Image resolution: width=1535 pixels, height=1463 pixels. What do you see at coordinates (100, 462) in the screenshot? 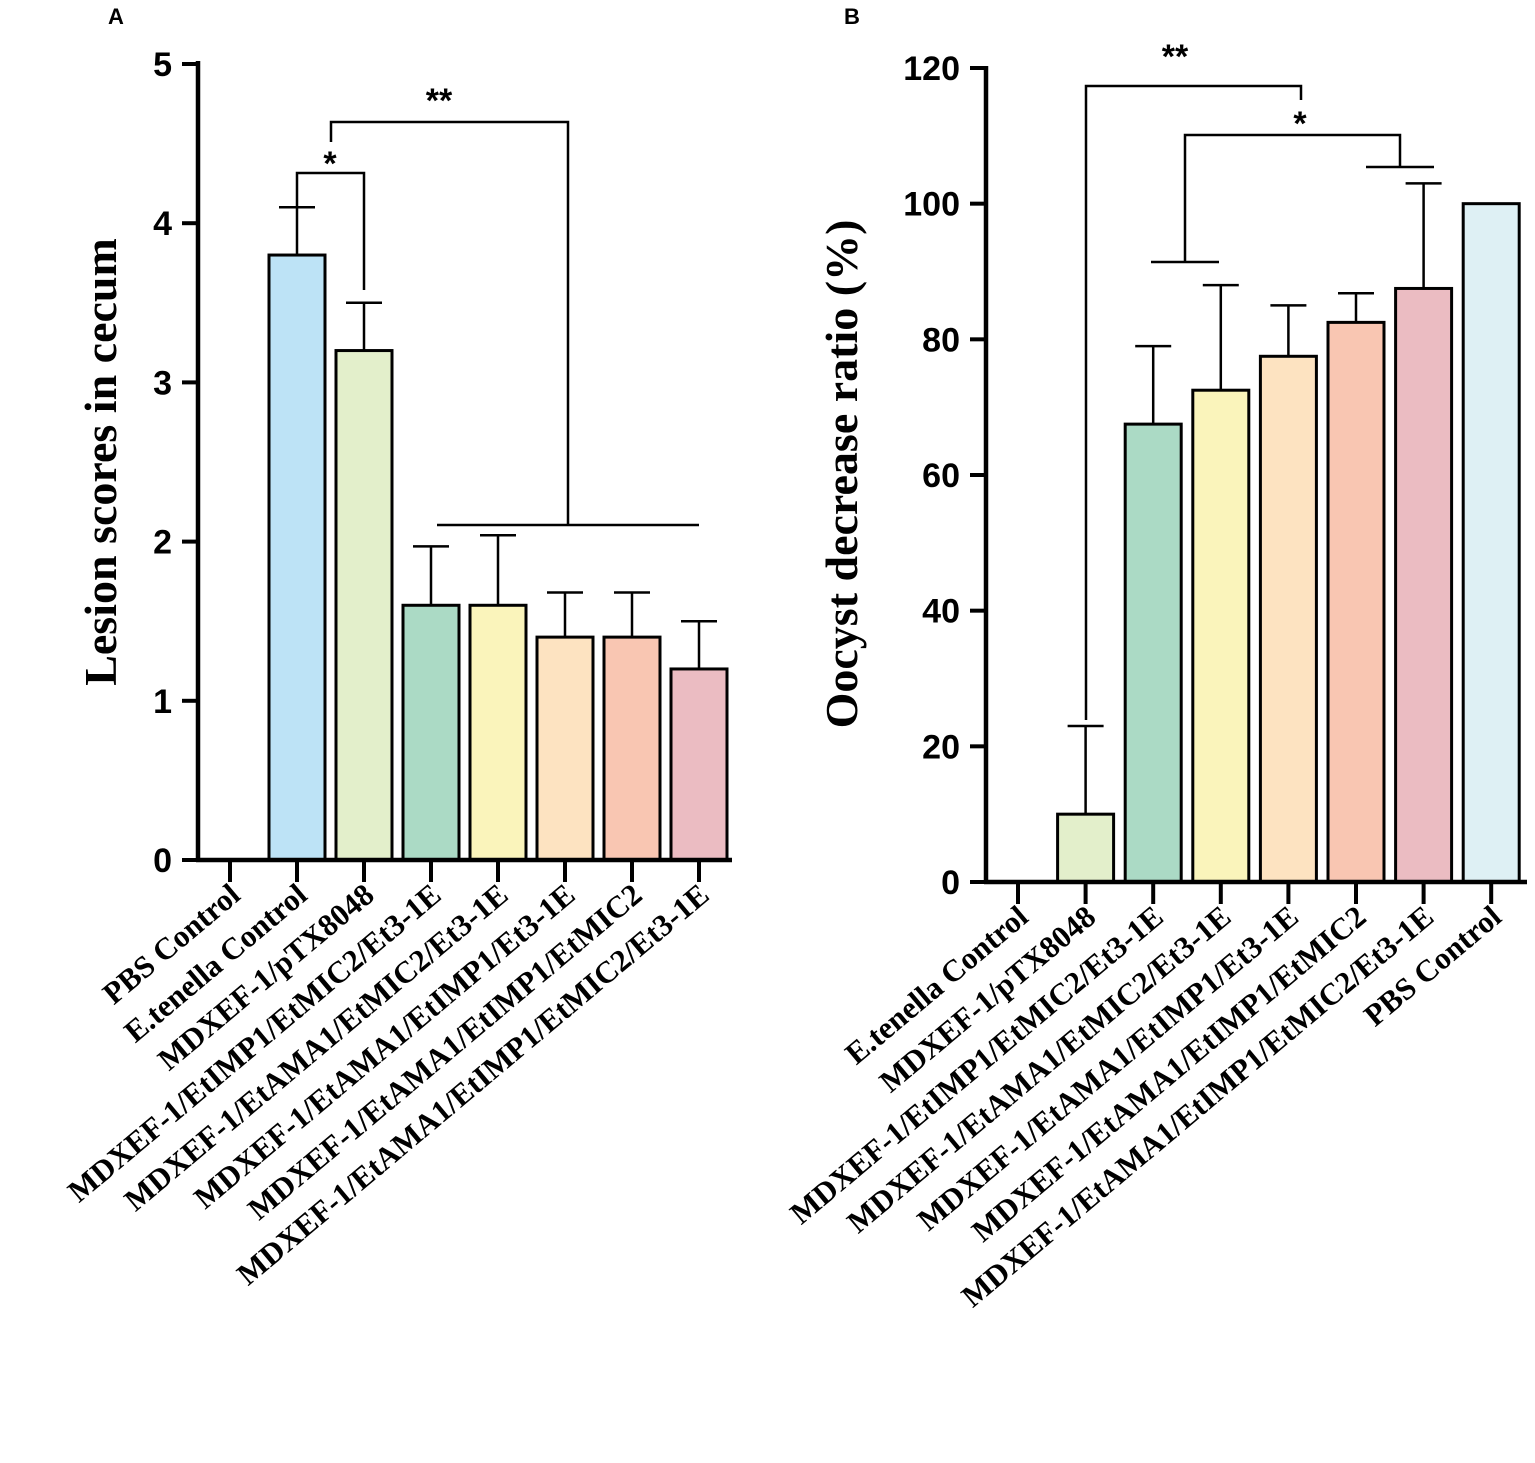
I see `y-axis-label-a: Lesion scores in cecum` at bounding box center [100, 462].